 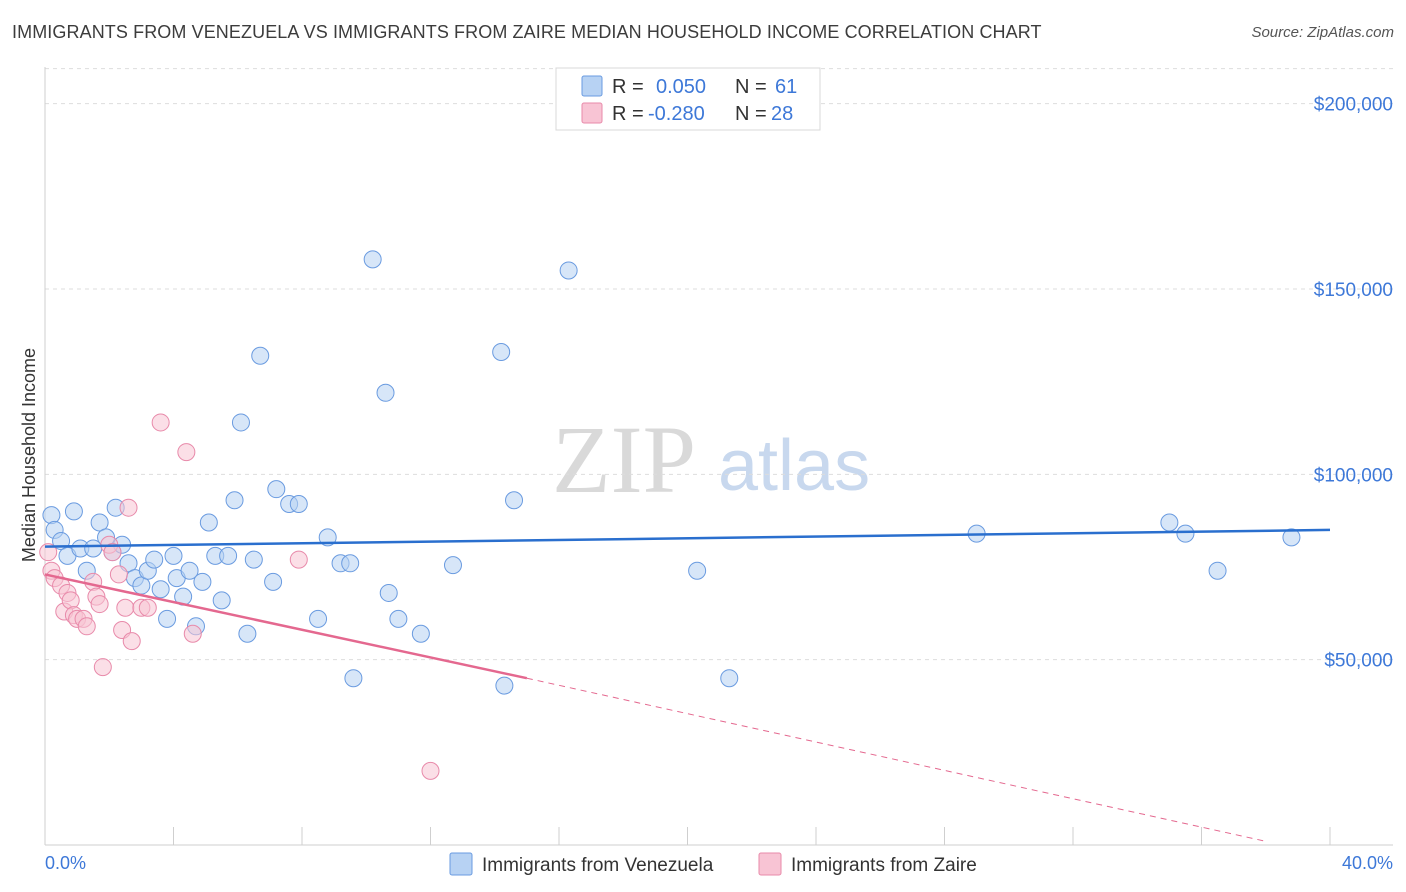 I want to click on zaire-points, so click(x=239, y=596).